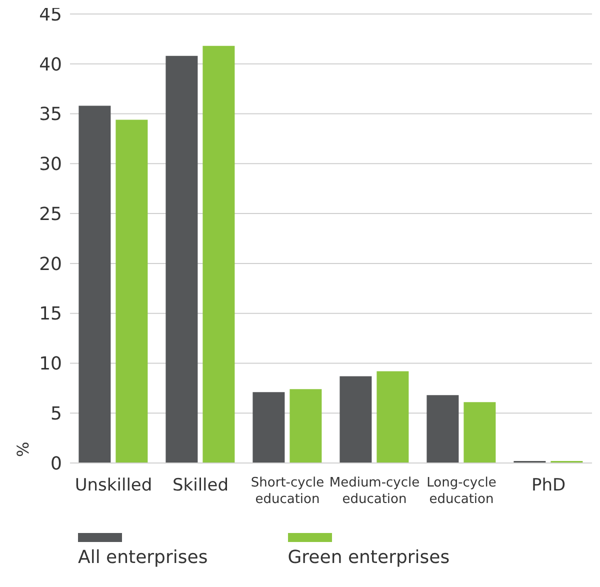  I want to click on y-tick-label: 25, so click(50, 214).